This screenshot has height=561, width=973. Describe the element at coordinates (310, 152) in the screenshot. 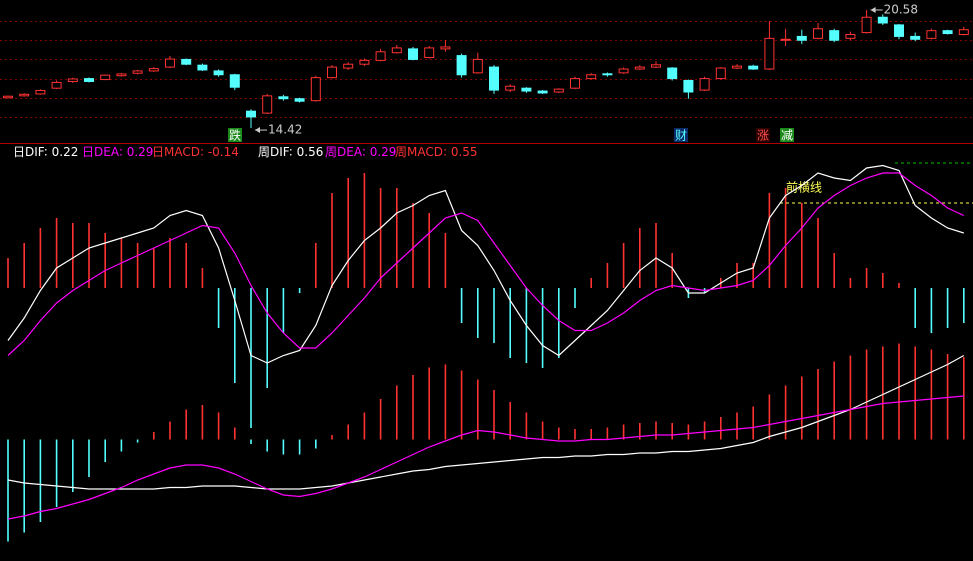

I see `legend-value: 0.56` at that location.